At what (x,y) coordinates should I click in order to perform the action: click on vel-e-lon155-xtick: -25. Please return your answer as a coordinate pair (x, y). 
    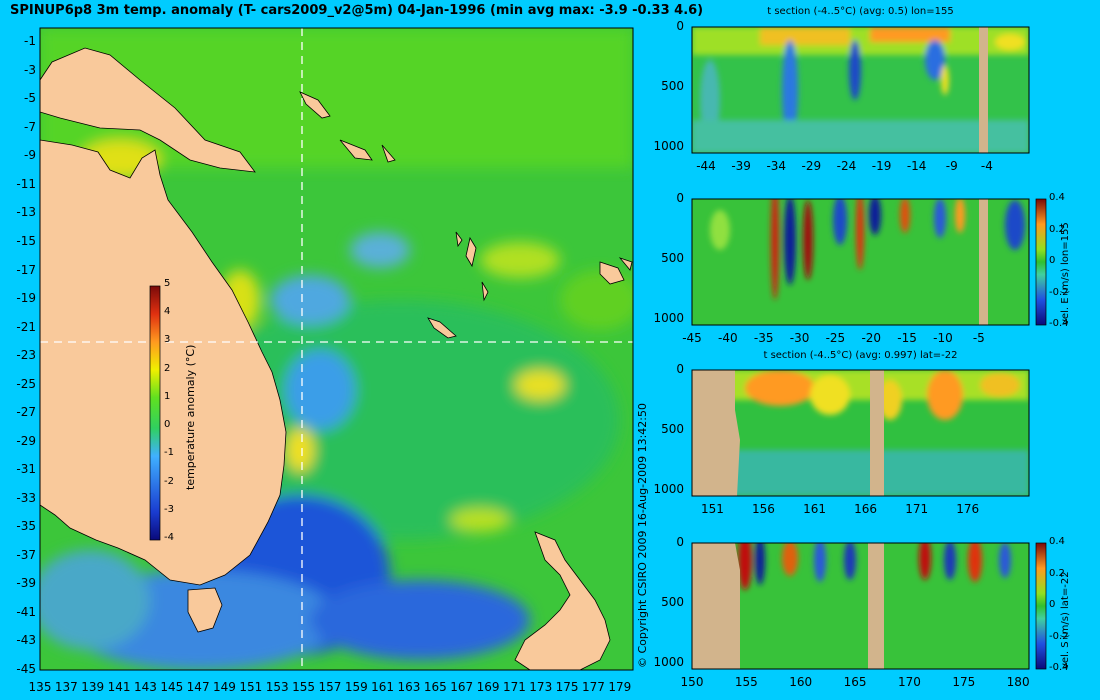
    Looking at the image, I should click on (835, 338).